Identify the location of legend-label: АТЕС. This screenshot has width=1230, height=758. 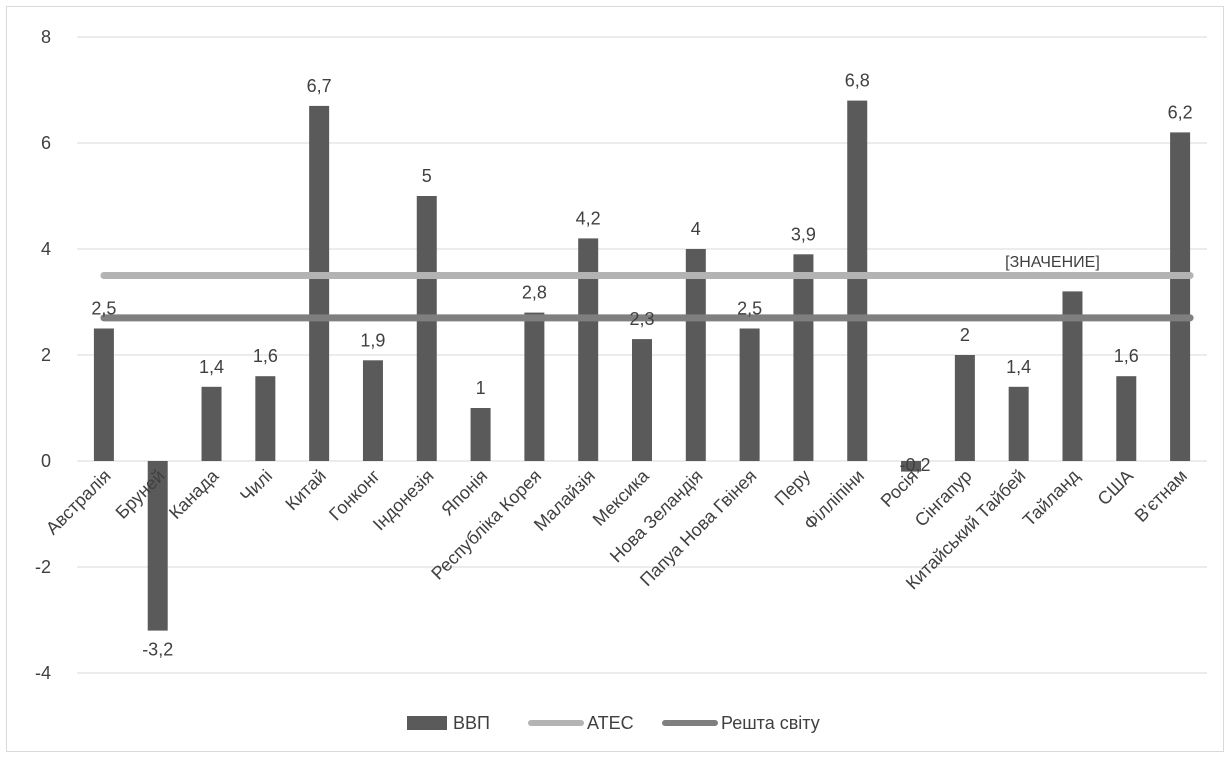
(610, 723).